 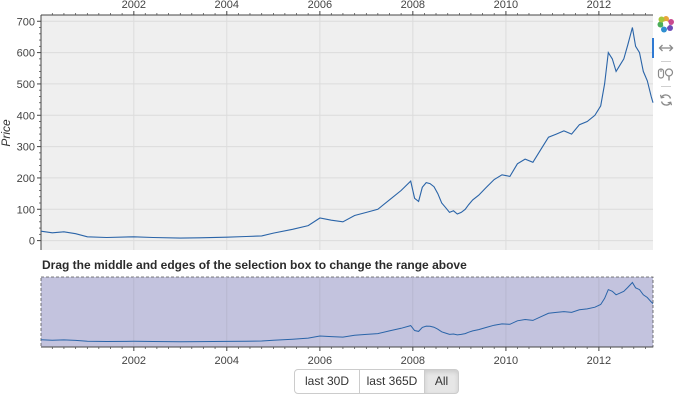 What do you see at coordinates (26, 54) in the screenshot?
I see `y-tick-label: 600` at bounding box center [26, 54].